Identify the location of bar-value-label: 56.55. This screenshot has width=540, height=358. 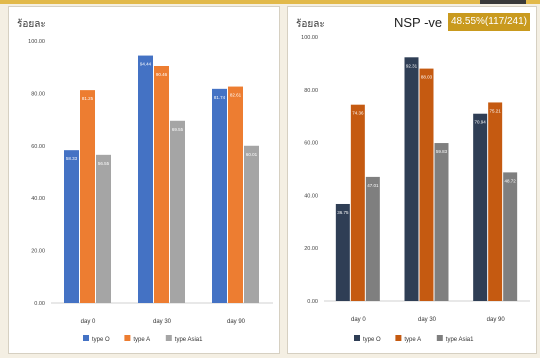
(104, 163).